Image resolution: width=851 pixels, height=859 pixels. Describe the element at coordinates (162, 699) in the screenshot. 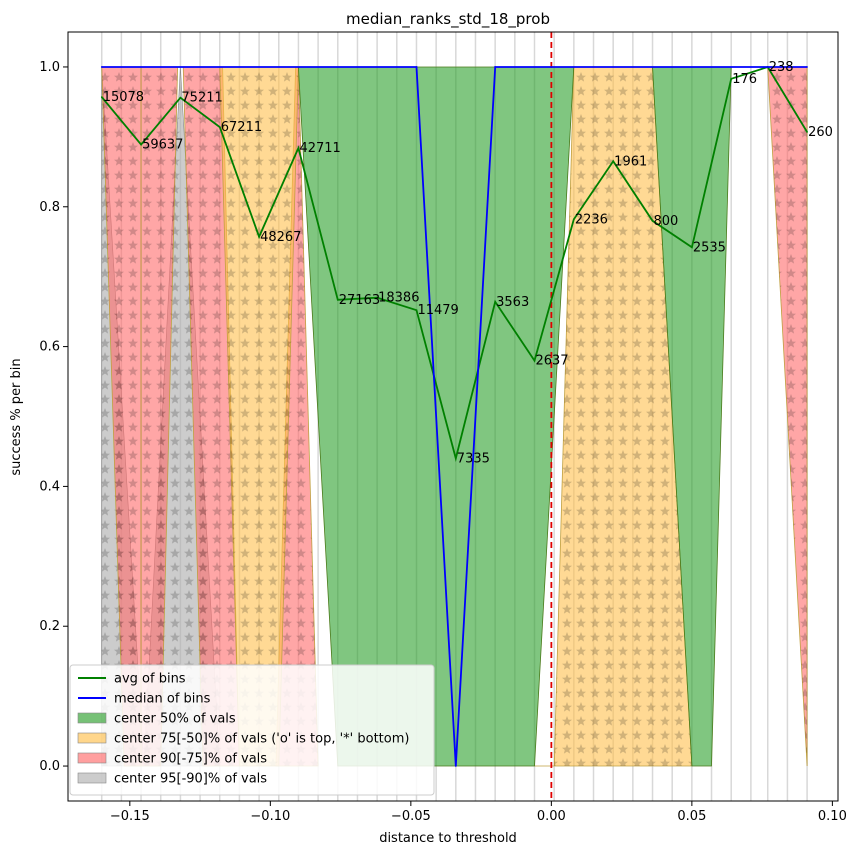

I see `legend-label: median of bins` at that location.